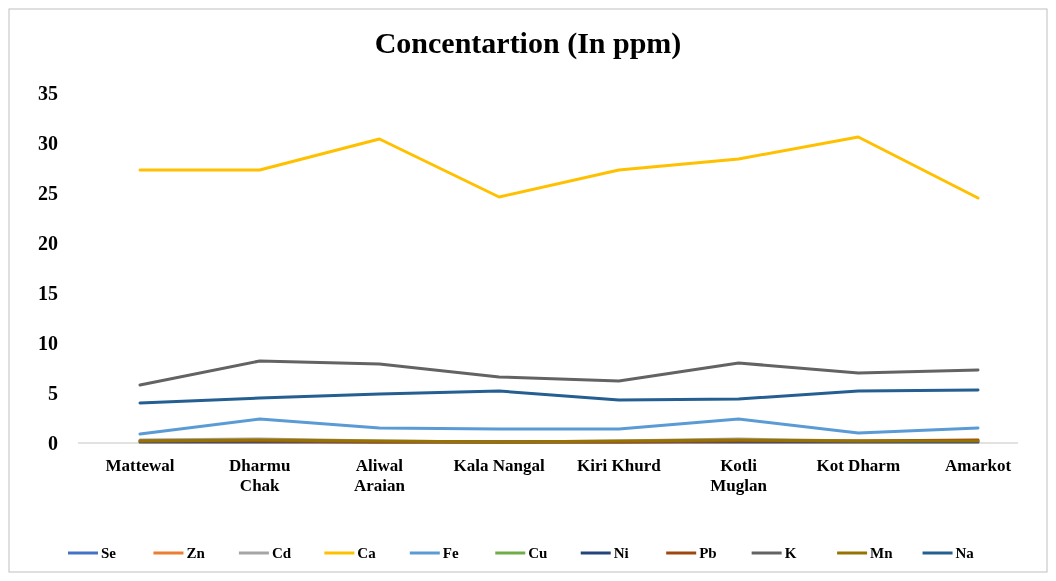  Describe the element at coordinates (379, 475) in the screenshot. I see `x-tick-label: Aliwal Araian` at that location.